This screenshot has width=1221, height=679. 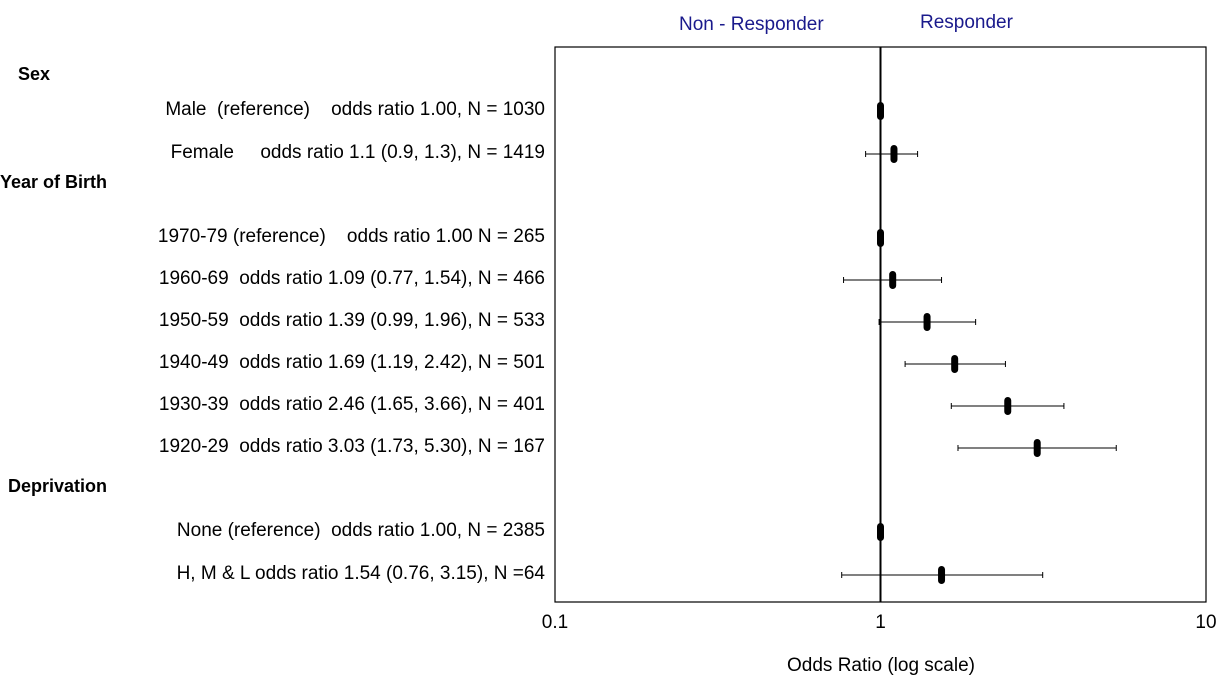 What do you see at coordinates (966, 22) in the screenshot?
I see `direction-label-right: Responder` at bounding box center [966, 22].